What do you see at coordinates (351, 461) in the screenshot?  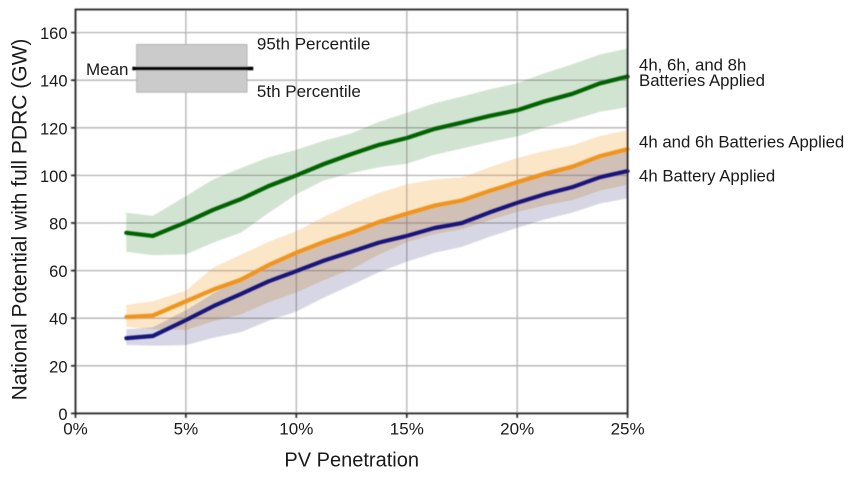 I see `svg-text: PV Penetration` at bounding box center [351, 461].